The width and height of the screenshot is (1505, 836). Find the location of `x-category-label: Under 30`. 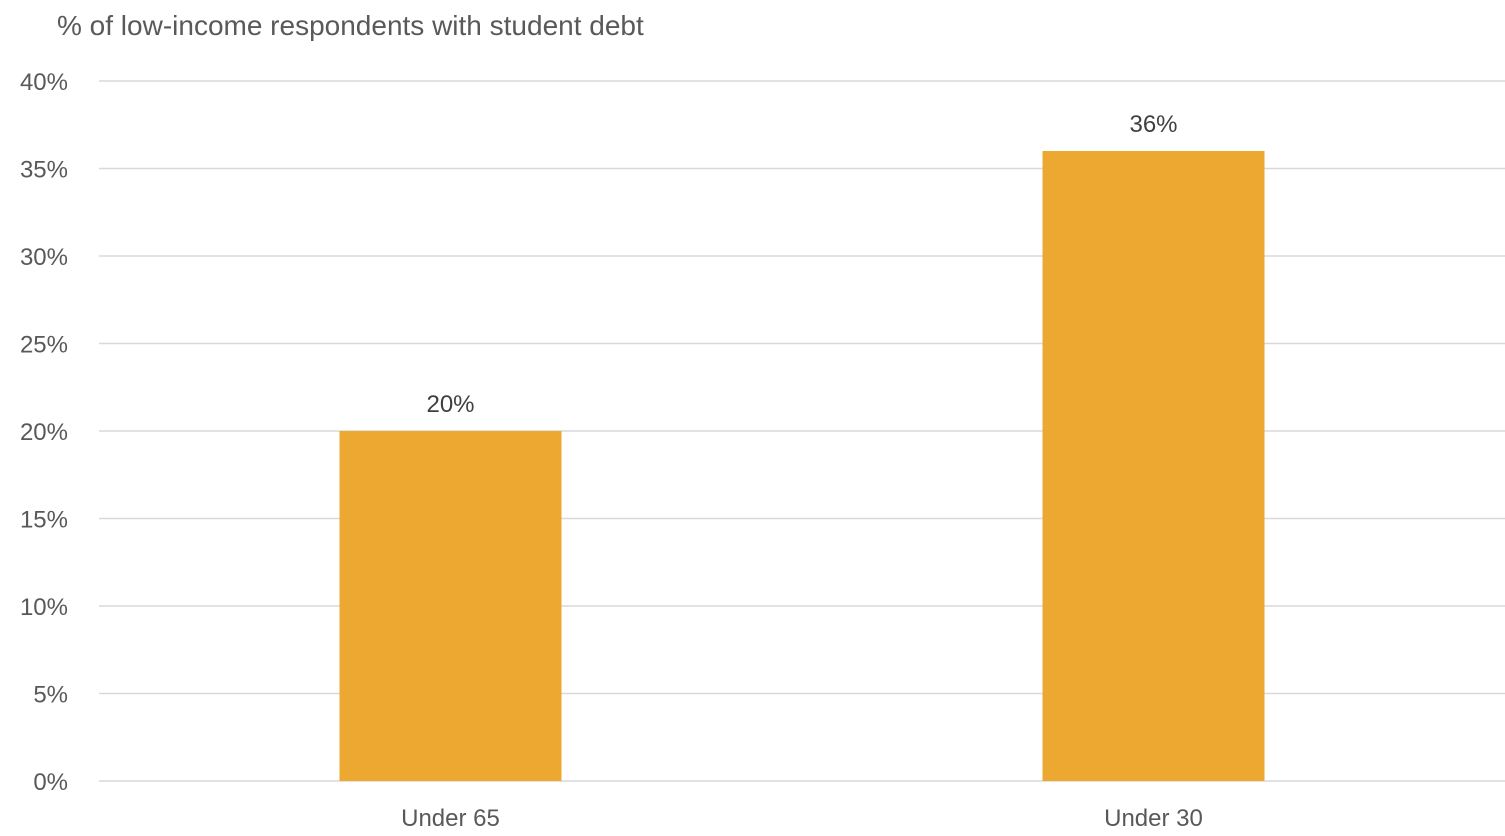

x-category-label: Under 30 is located at coordinates (1153, 818).